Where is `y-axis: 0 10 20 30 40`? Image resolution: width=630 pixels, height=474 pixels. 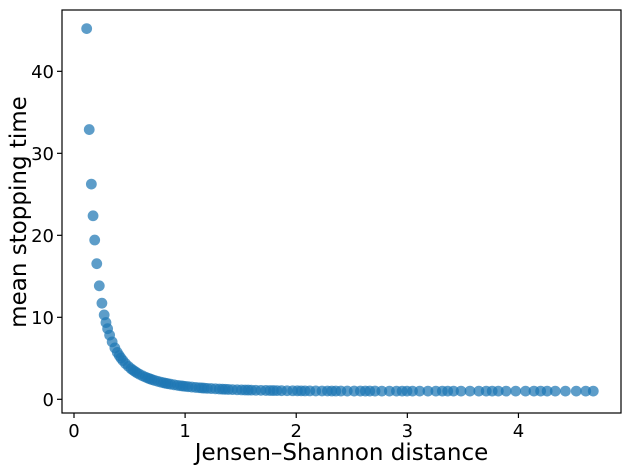
y-axis: 0 10 20 30 40 is located at coordinates (46, 236).